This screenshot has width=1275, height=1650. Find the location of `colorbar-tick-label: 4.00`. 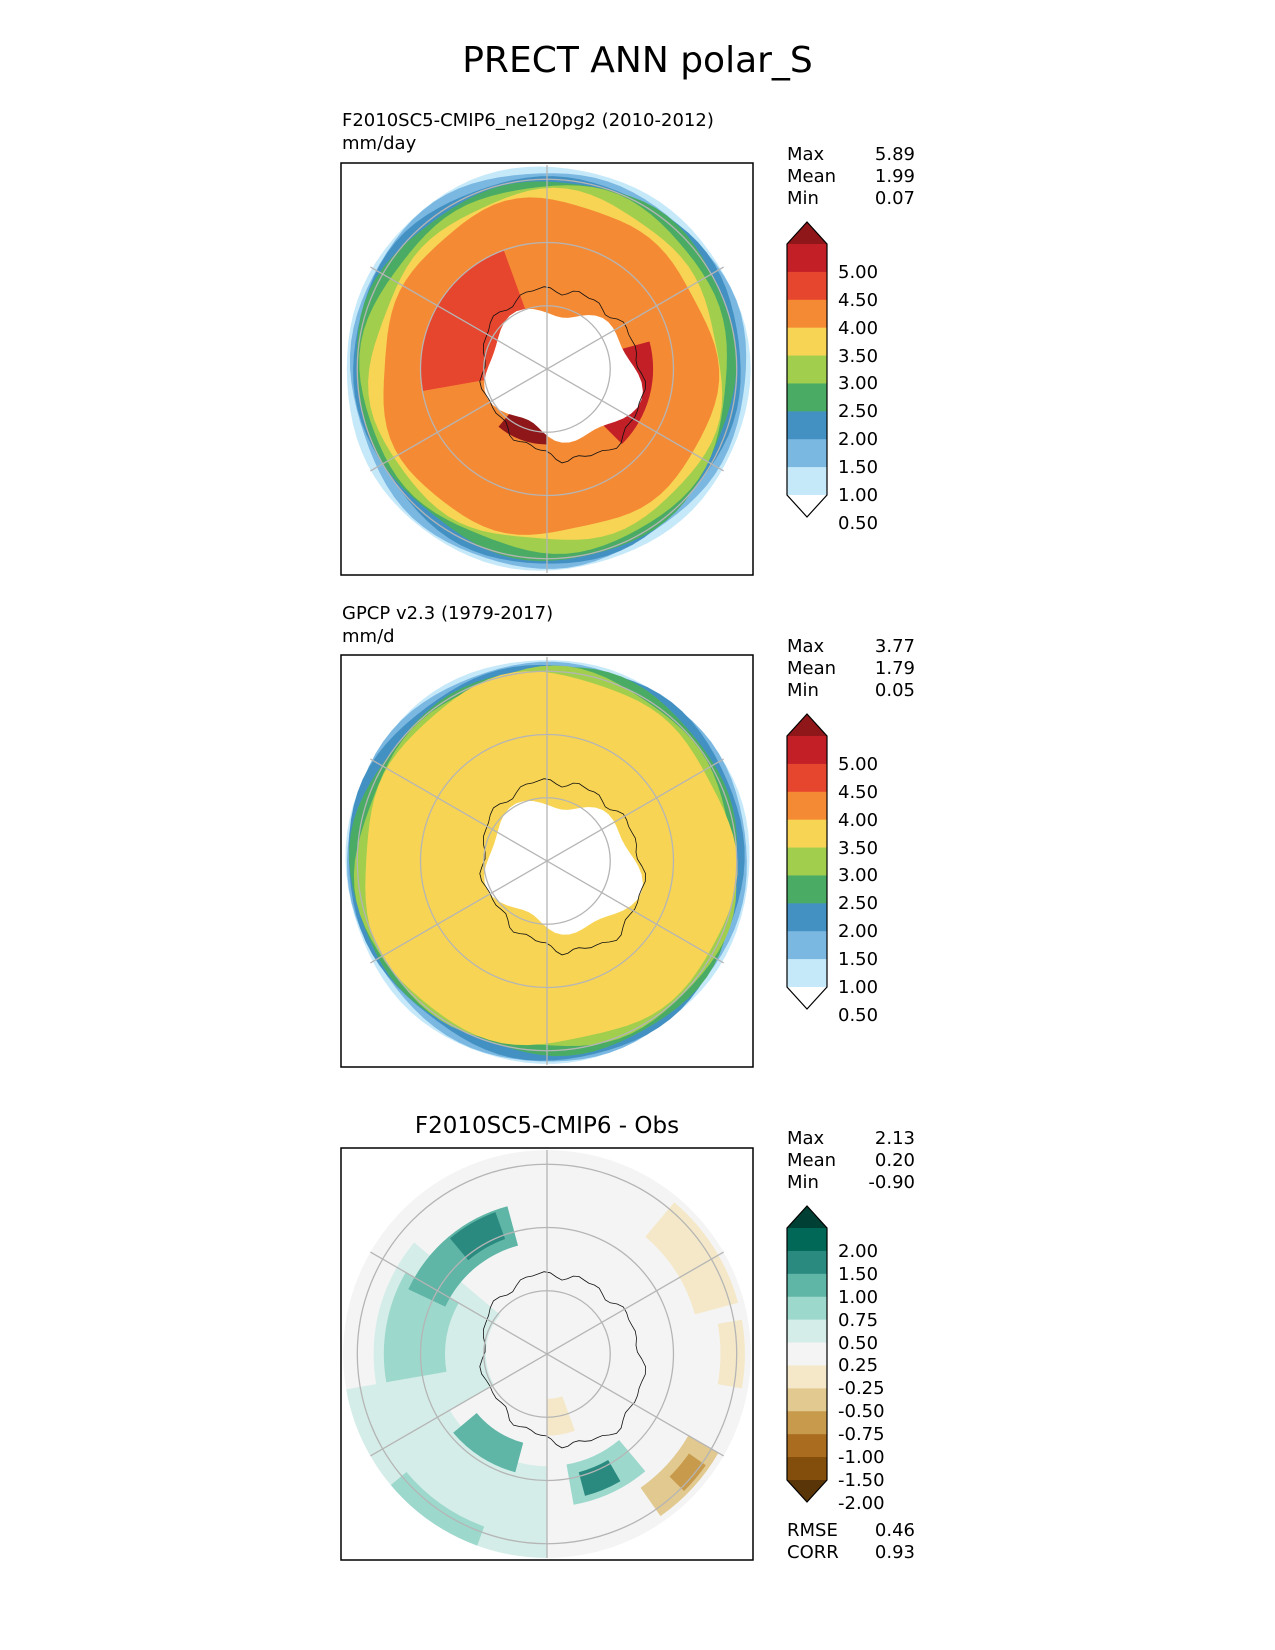

colorbar-tick-label: 4.00 is located at coordinates (858, 820).